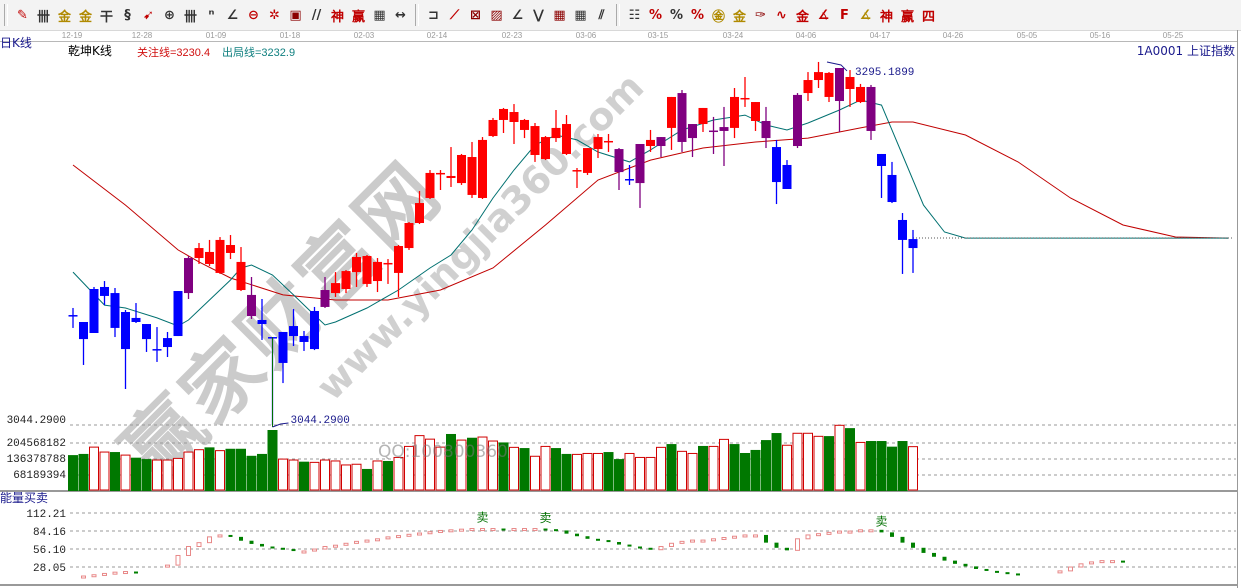 The width and height of the screenshot is (1241, 588). What do you see at coordinates (379, 15) in the screenshot?
I see `period-grid-icon: ▦` at bounding box center [379, 15].